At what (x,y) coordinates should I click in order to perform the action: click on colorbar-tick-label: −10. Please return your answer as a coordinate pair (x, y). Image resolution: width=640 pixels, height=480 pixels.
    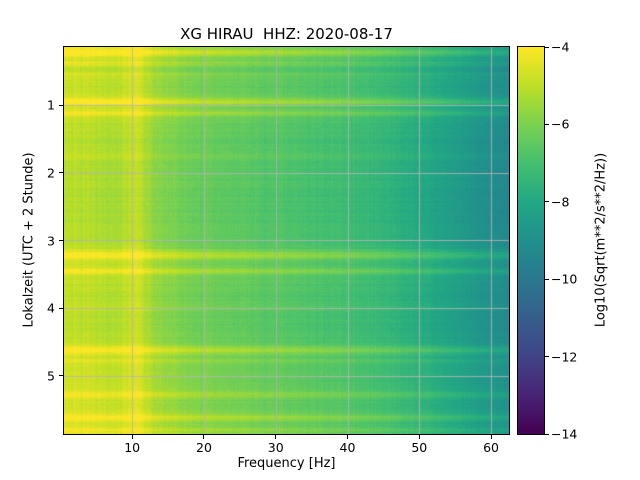
    Looking at the image, I should click on (564, 279).